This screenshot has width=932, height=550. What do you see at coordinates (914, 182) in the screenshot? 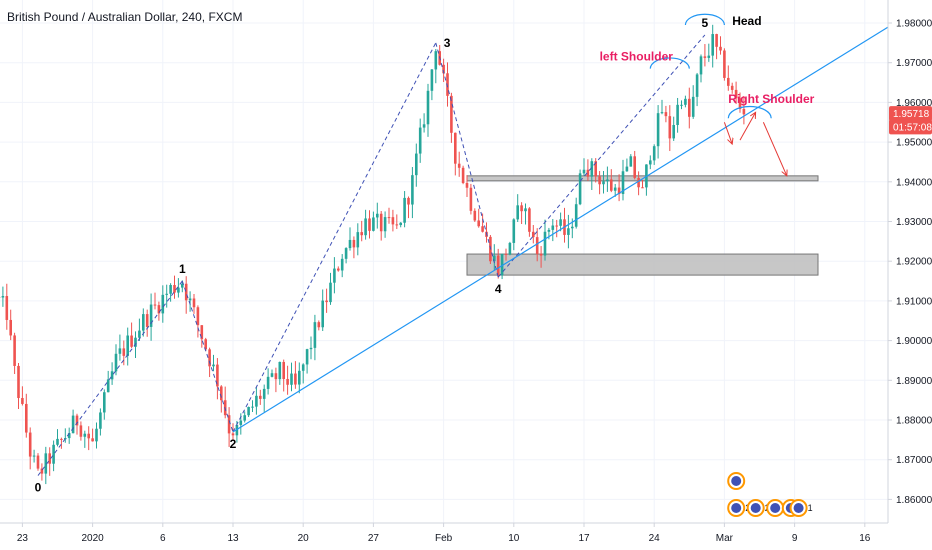
I see `y-tick-label: 1.94000` at bounding box center [914, 182].